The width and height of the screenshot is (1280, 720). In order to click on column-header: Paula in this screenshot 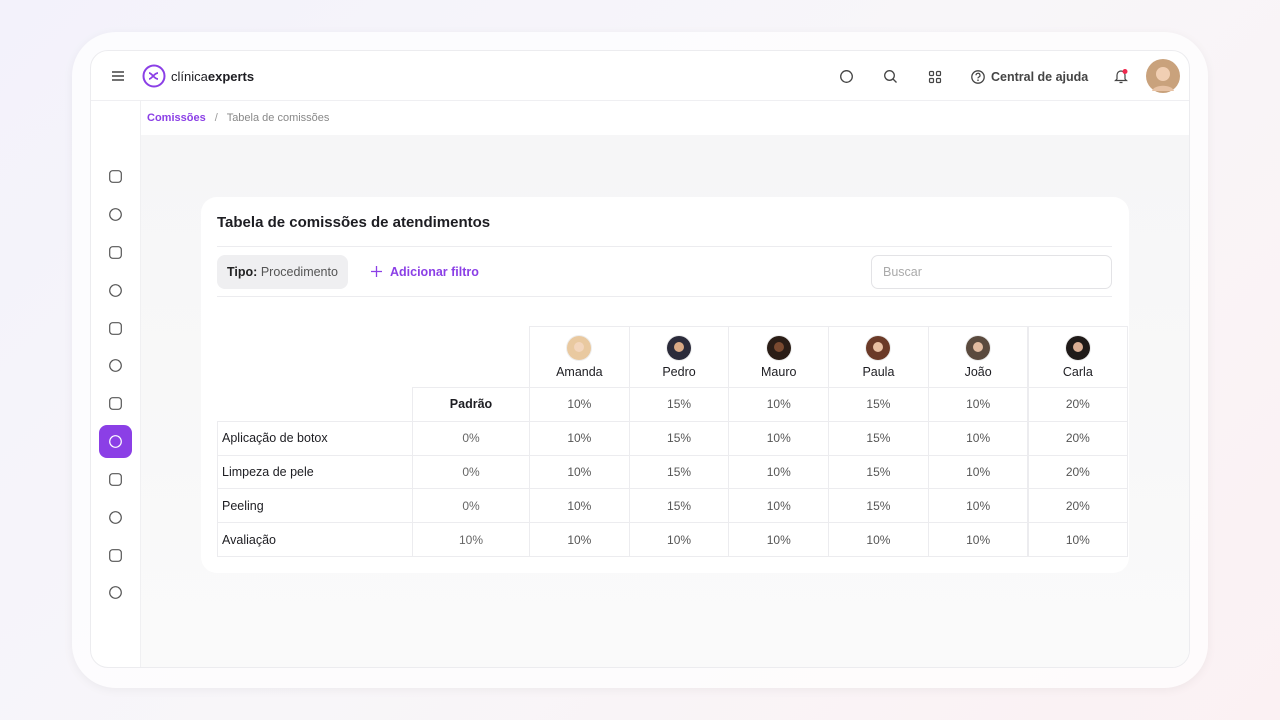, I will do `click(878, 357)`.